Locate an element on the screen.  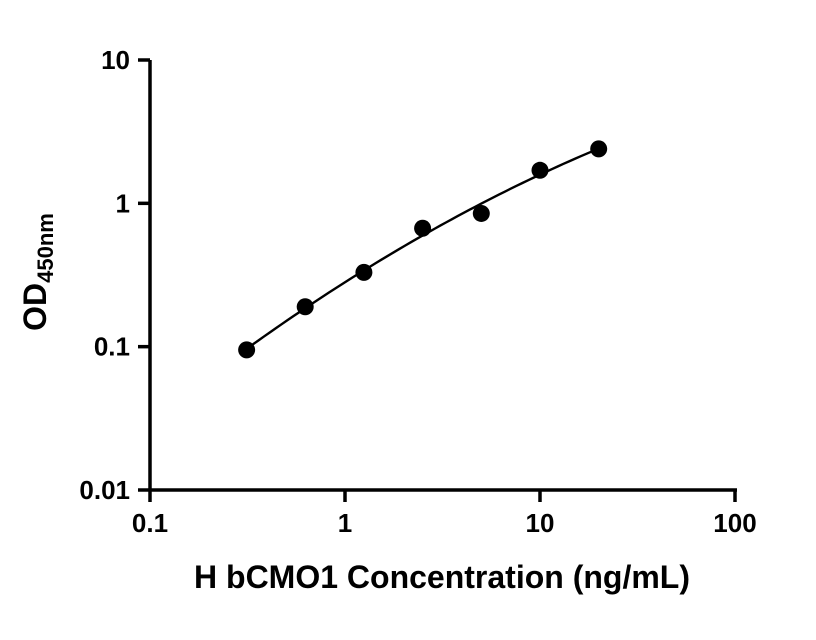
x-tick-label: 1 is located at coordinates (345, 523).